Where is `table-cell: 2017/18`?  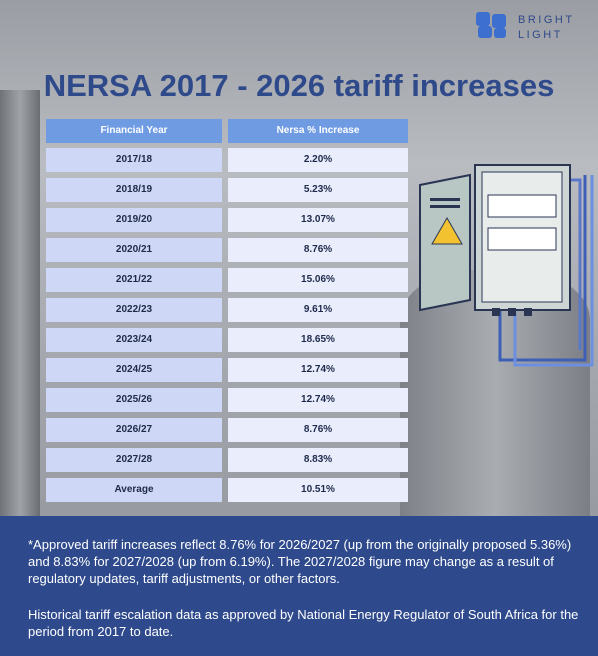 table-cell: 2017/18 is located at coordinates (134, 160).